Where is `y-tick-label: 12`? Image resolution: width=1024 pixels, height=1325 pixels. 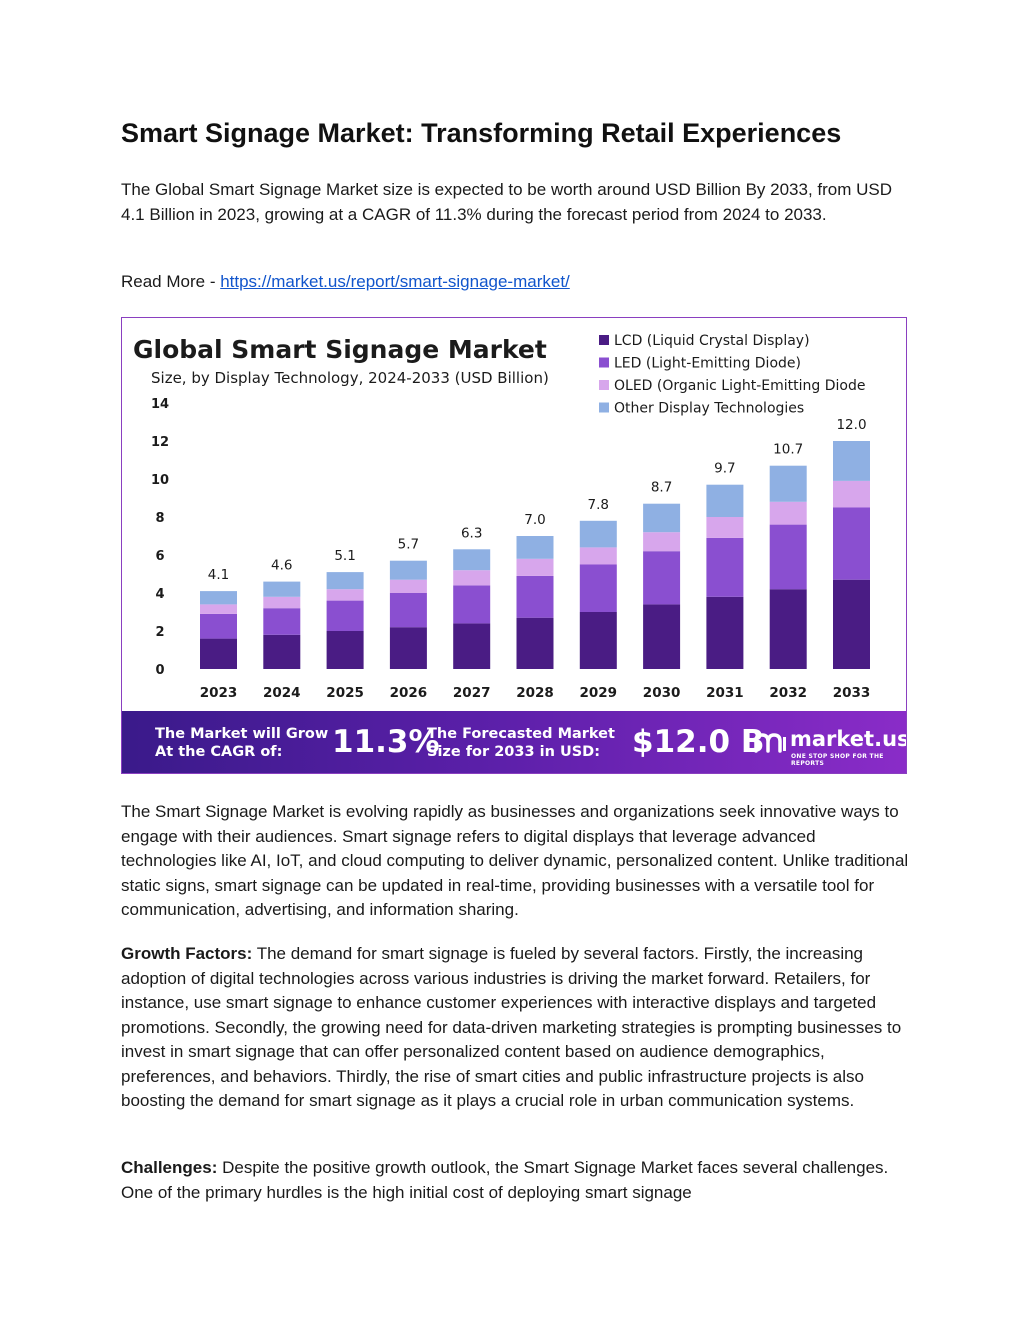
y-tick-label: 12 is located at coordinates (160, 442).